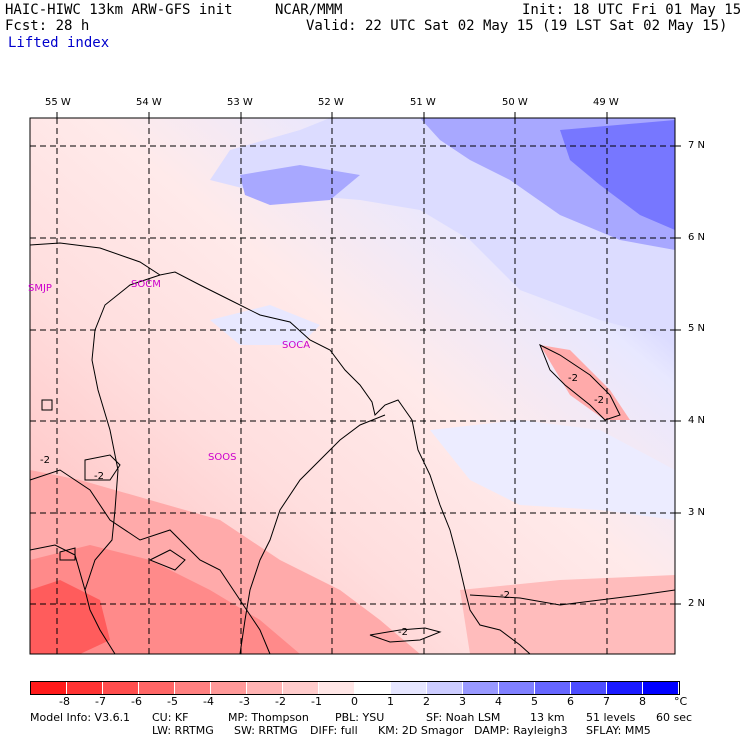 This screenshot has width=740, height=740. Describe the element at coordinates (370, 702) in the screenshot. I see `color-bar-labels: -8 -7 -6 -5 -4 -3 -2 -1 0 1 2 3 4 5 6 7 8` at that location.